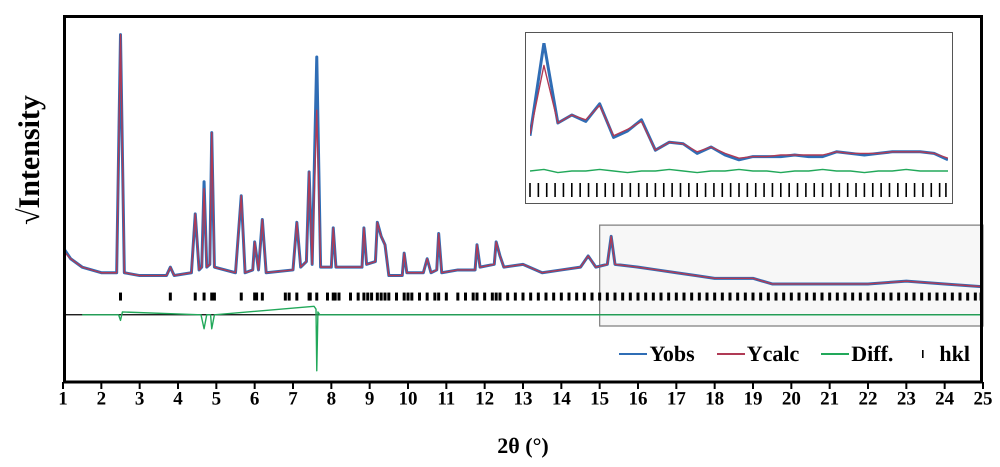 This screenshot has width=1000, height=467. I want to click on legend-label: Yobs, so click(672, 354).